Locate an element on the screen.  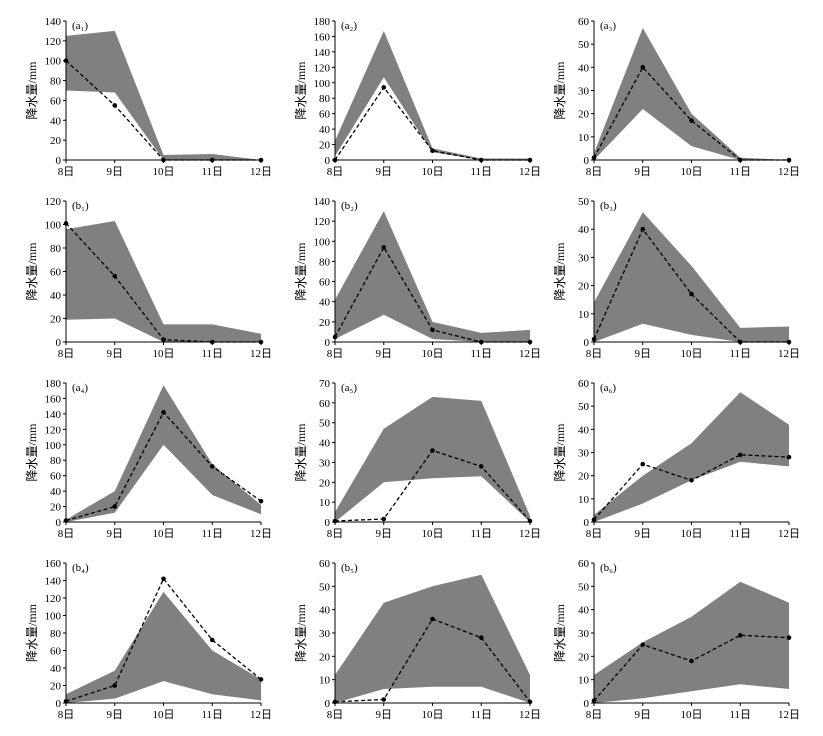
panel-label: (a₁) is located at coordinates (80, 26).